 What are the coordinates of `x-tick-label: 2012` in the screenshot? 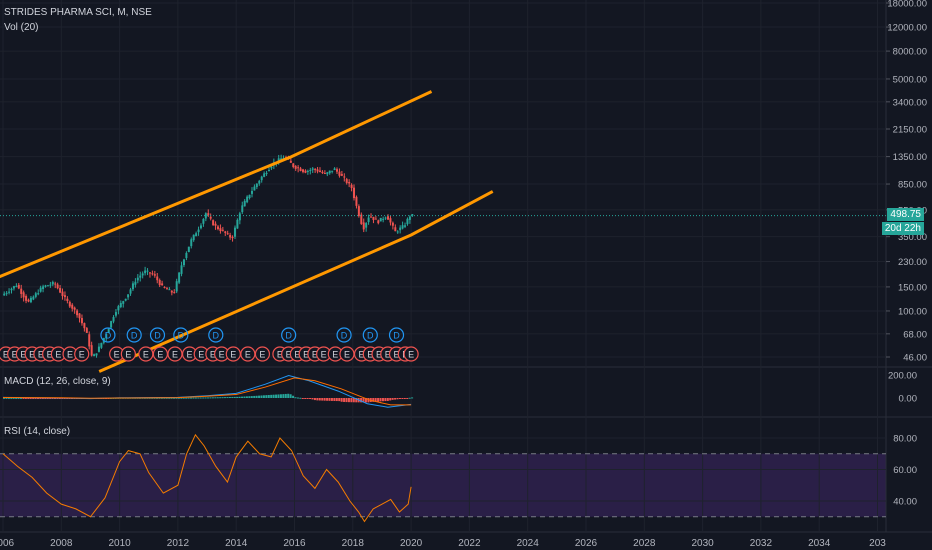 It's located at (178, 543).